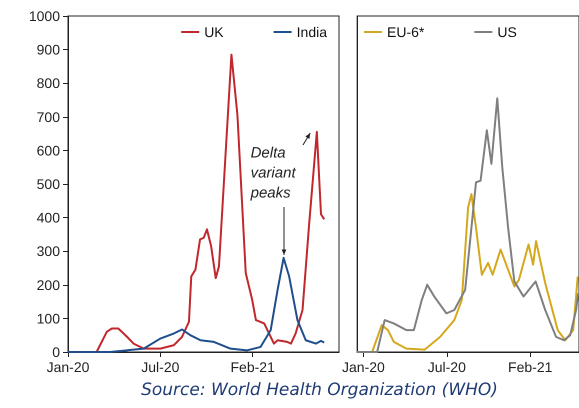  Describe the element at coordinates (48, 83) in the screenshot. I see `y-tick-label: 800` at that location.